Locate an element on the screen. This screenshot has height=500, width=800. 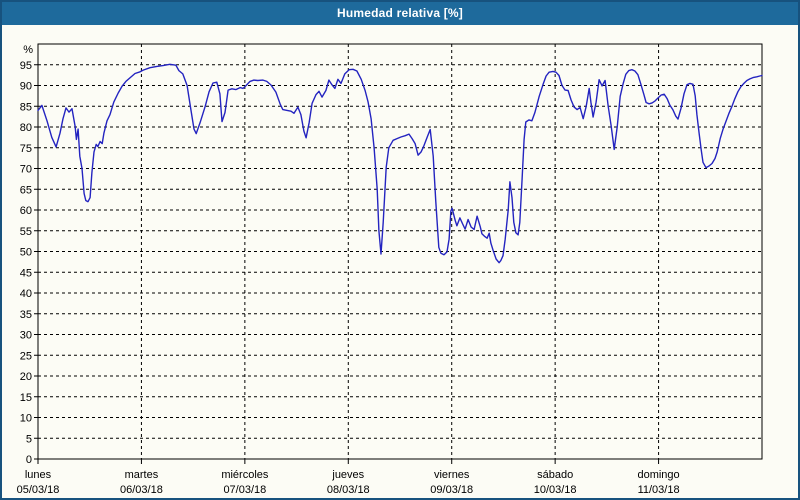
x-date-label: 07/03/18 is located at coordinates (244, 490).